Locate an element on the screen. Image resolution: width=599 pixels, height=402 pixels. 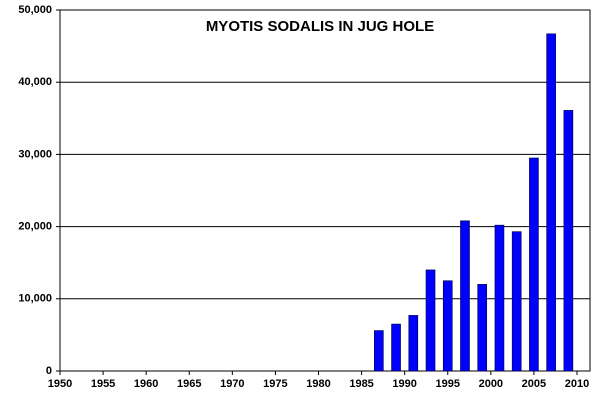
x-tick-label: 2005 is located at coordinates (534, 384).